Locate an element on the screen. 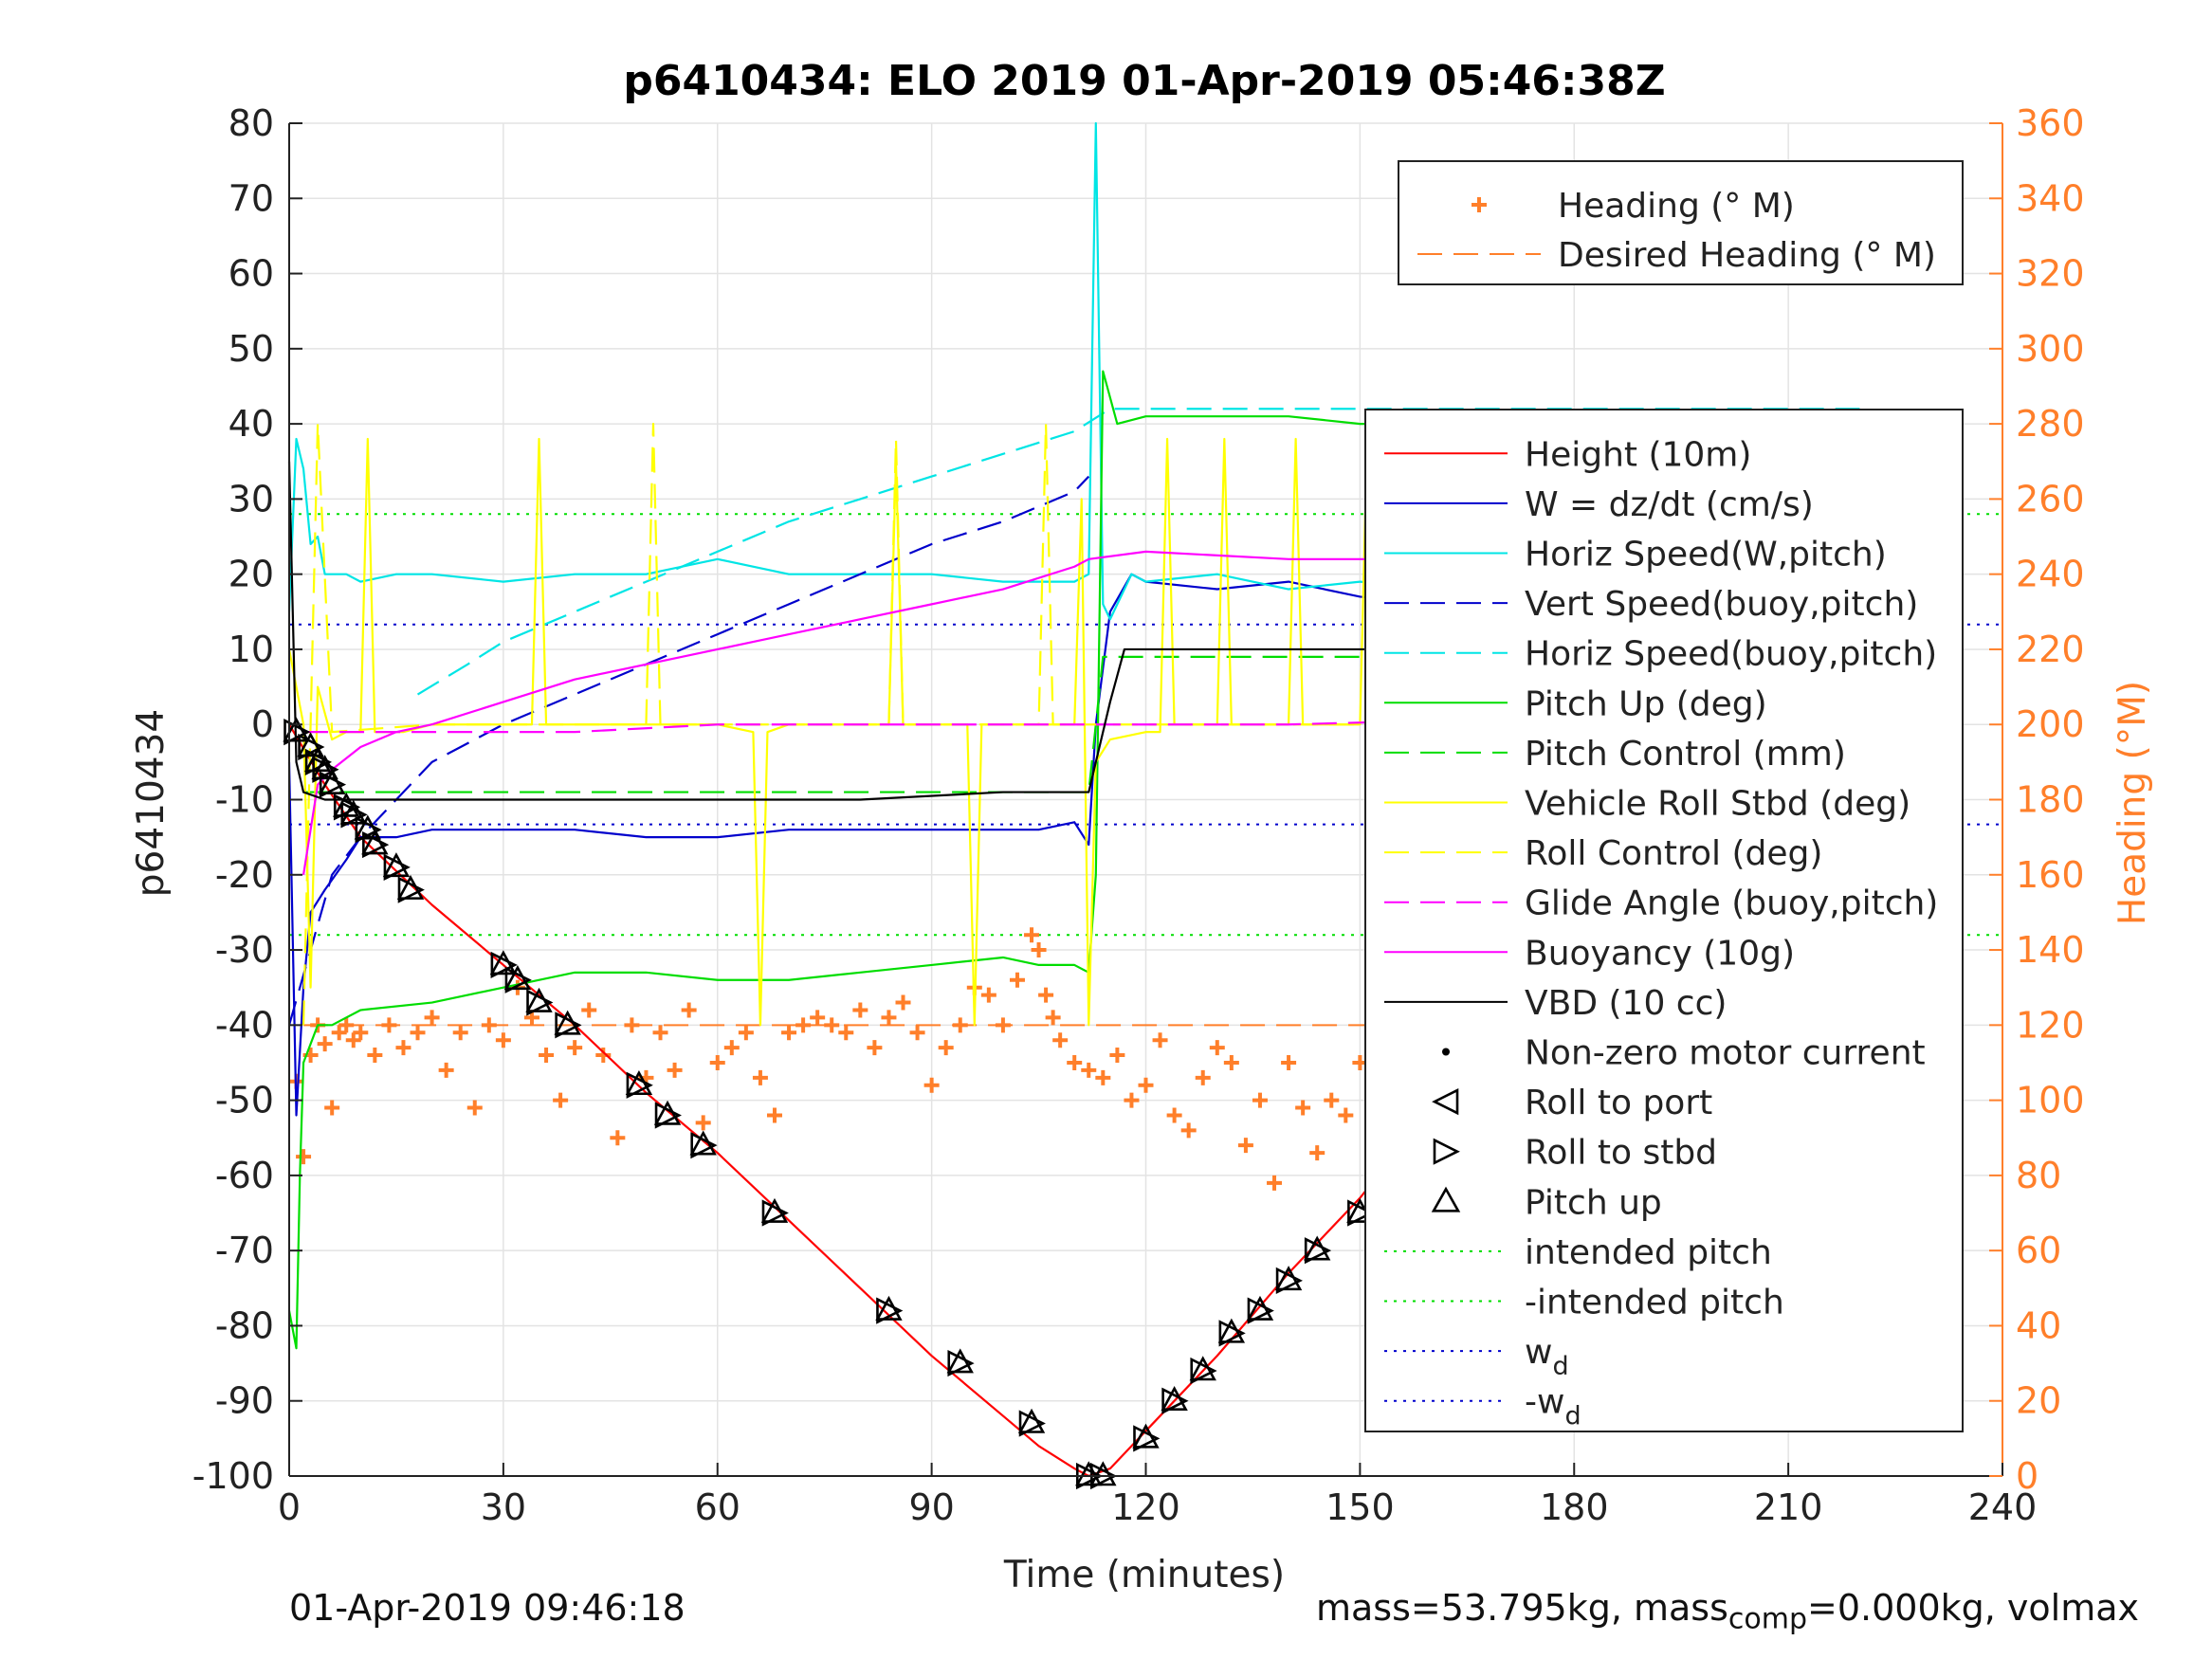  y-left-tick-label: 30 is located at coordinates (251, 499).